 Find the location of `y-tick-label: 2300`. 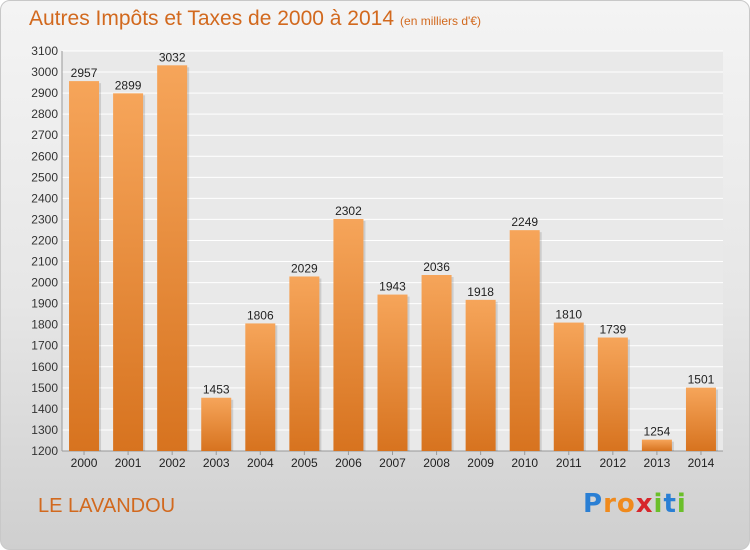

y-tick-label: 2300 is located at coordinates (44, 219).